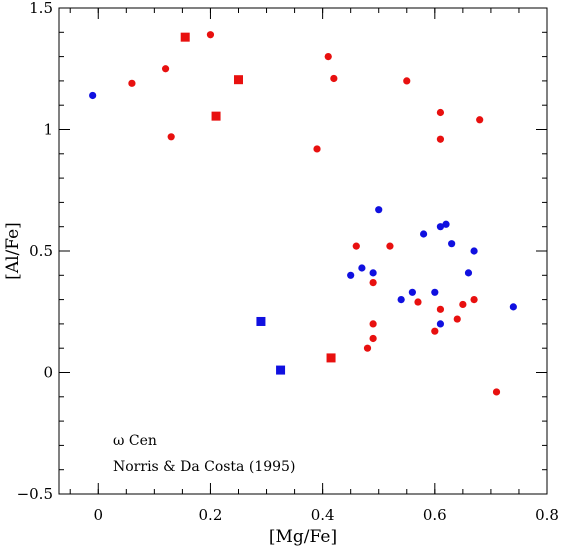  I want to click on x-tick-label: 0, so click(98, 515).